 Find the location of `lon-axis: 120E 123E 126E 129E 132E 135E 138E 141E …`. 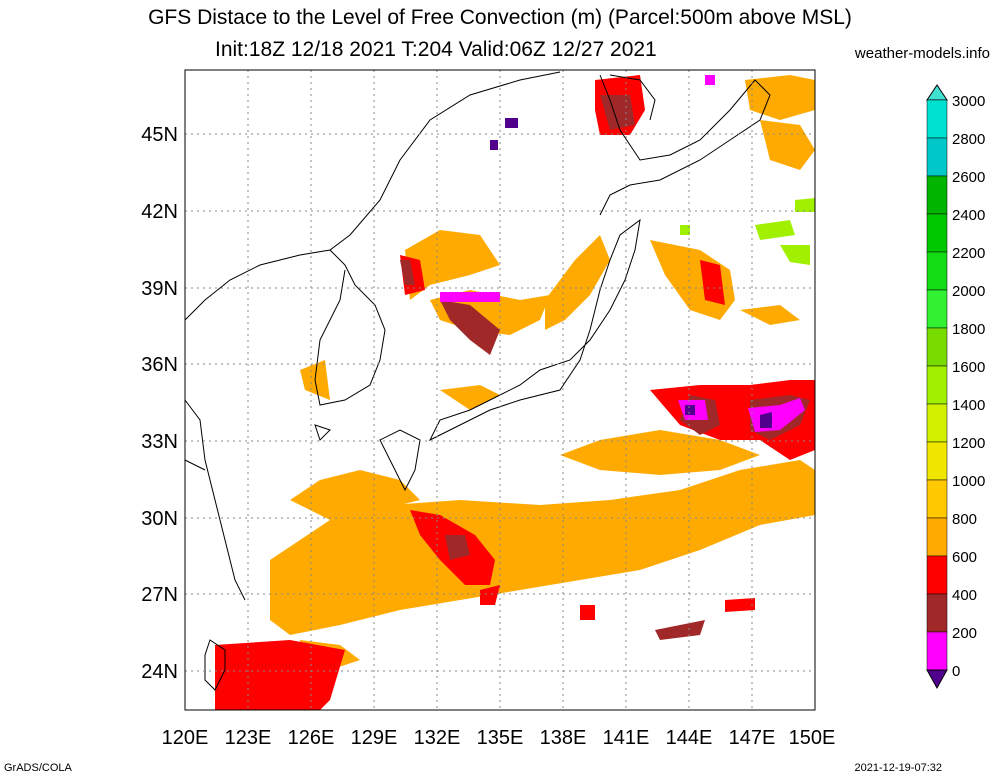

lon-axis: 120E 123E 126E 129E 132E 135E 138E 141E … is located at coordinates (499, 738).